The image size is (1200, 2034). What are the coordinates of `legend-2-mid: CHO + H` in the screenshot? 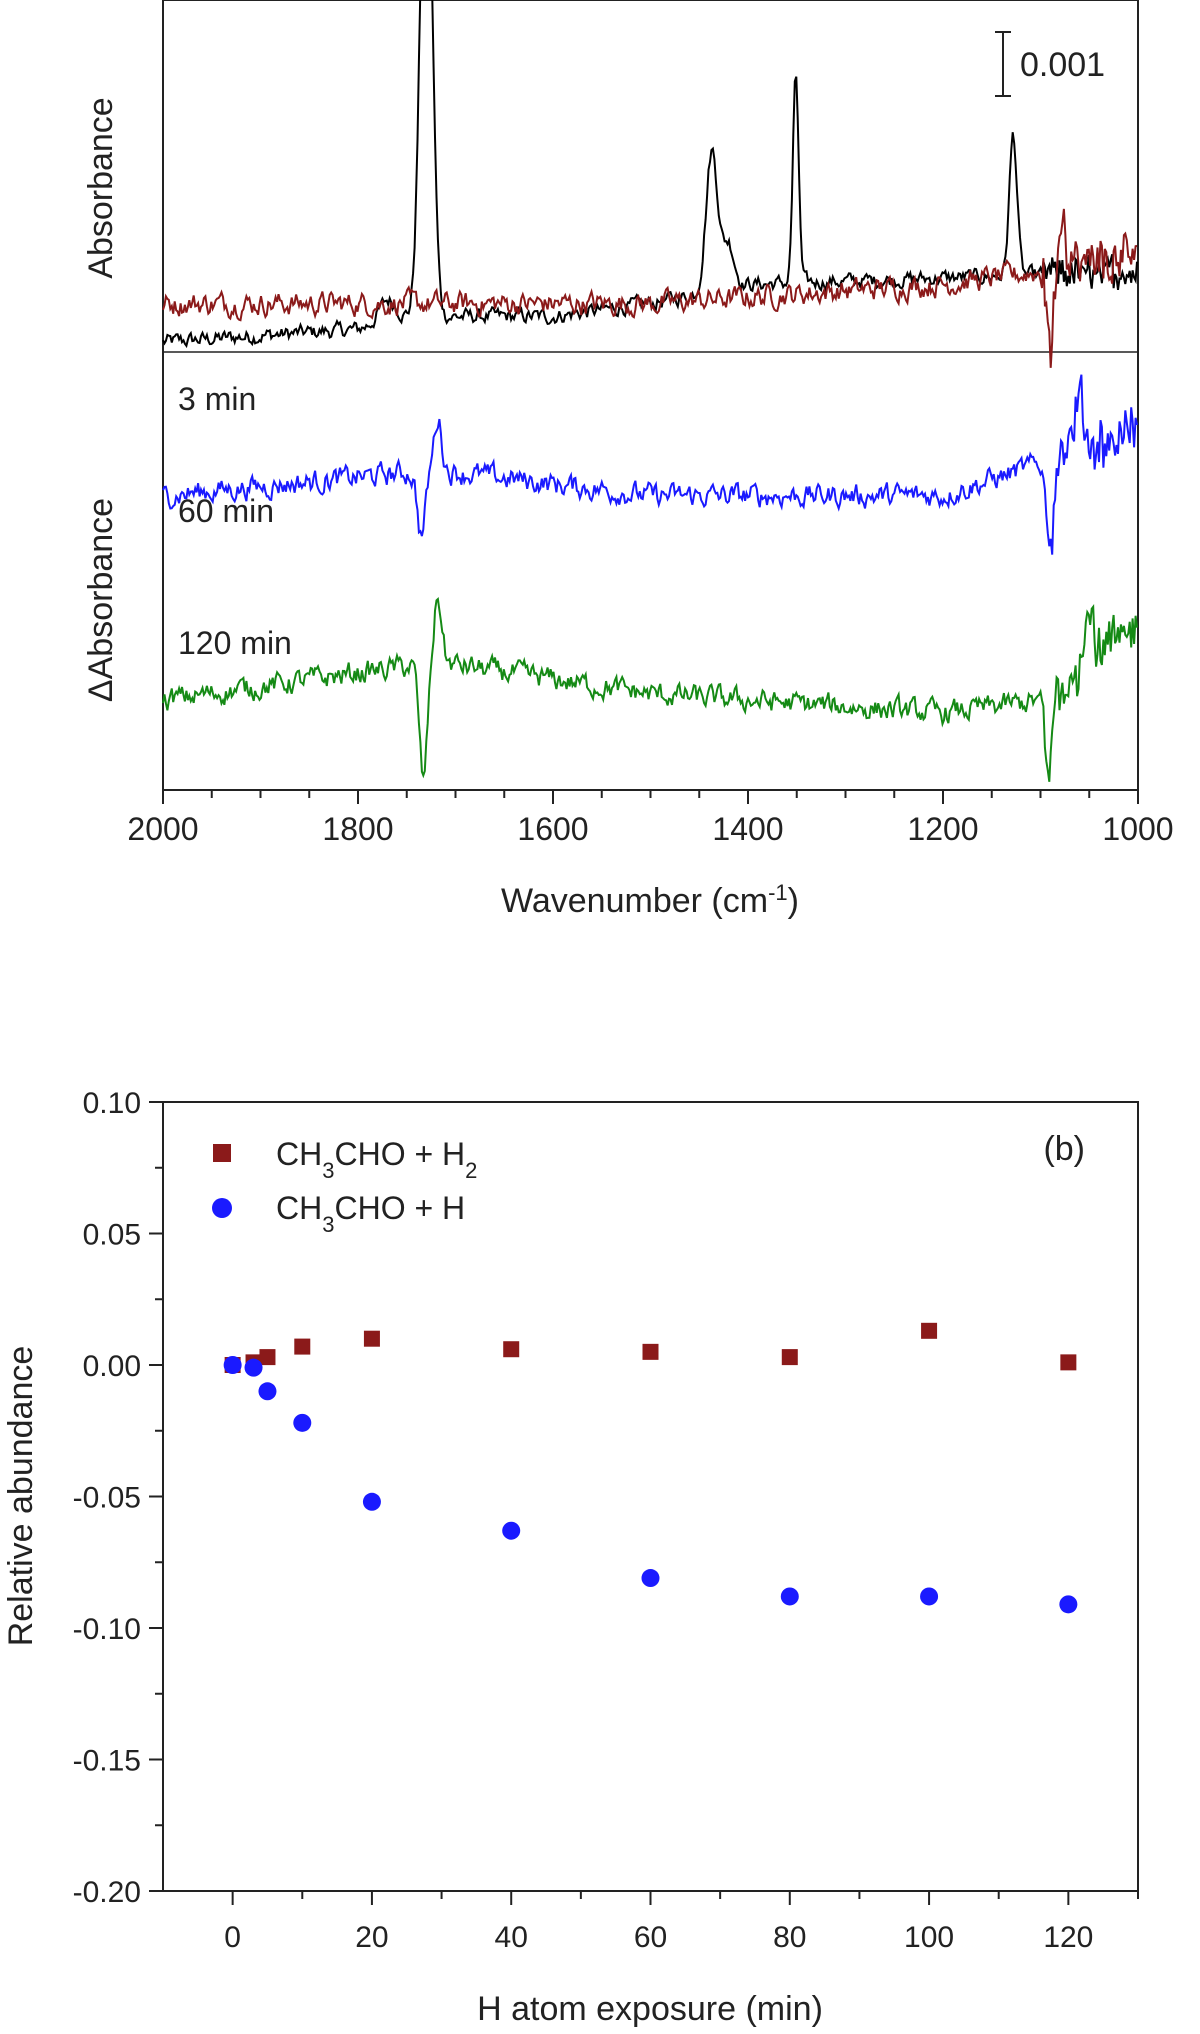 It's located at (399, 1208).